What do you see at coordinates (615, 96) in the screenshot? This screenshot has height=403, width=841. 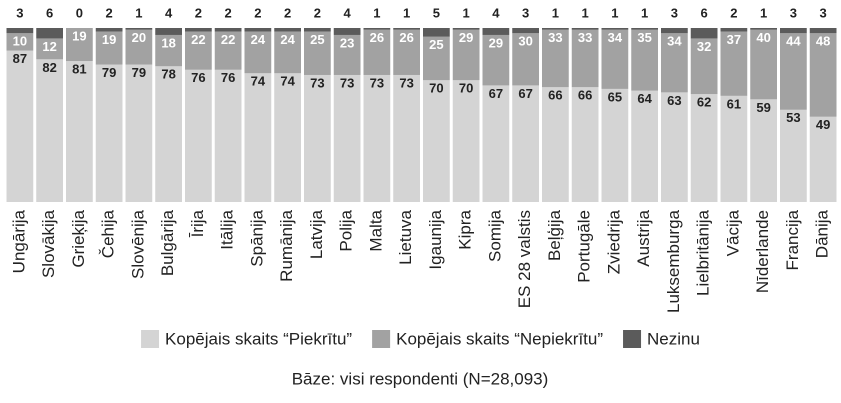 I see `value-label: 65` at bounding box center [615, 96].